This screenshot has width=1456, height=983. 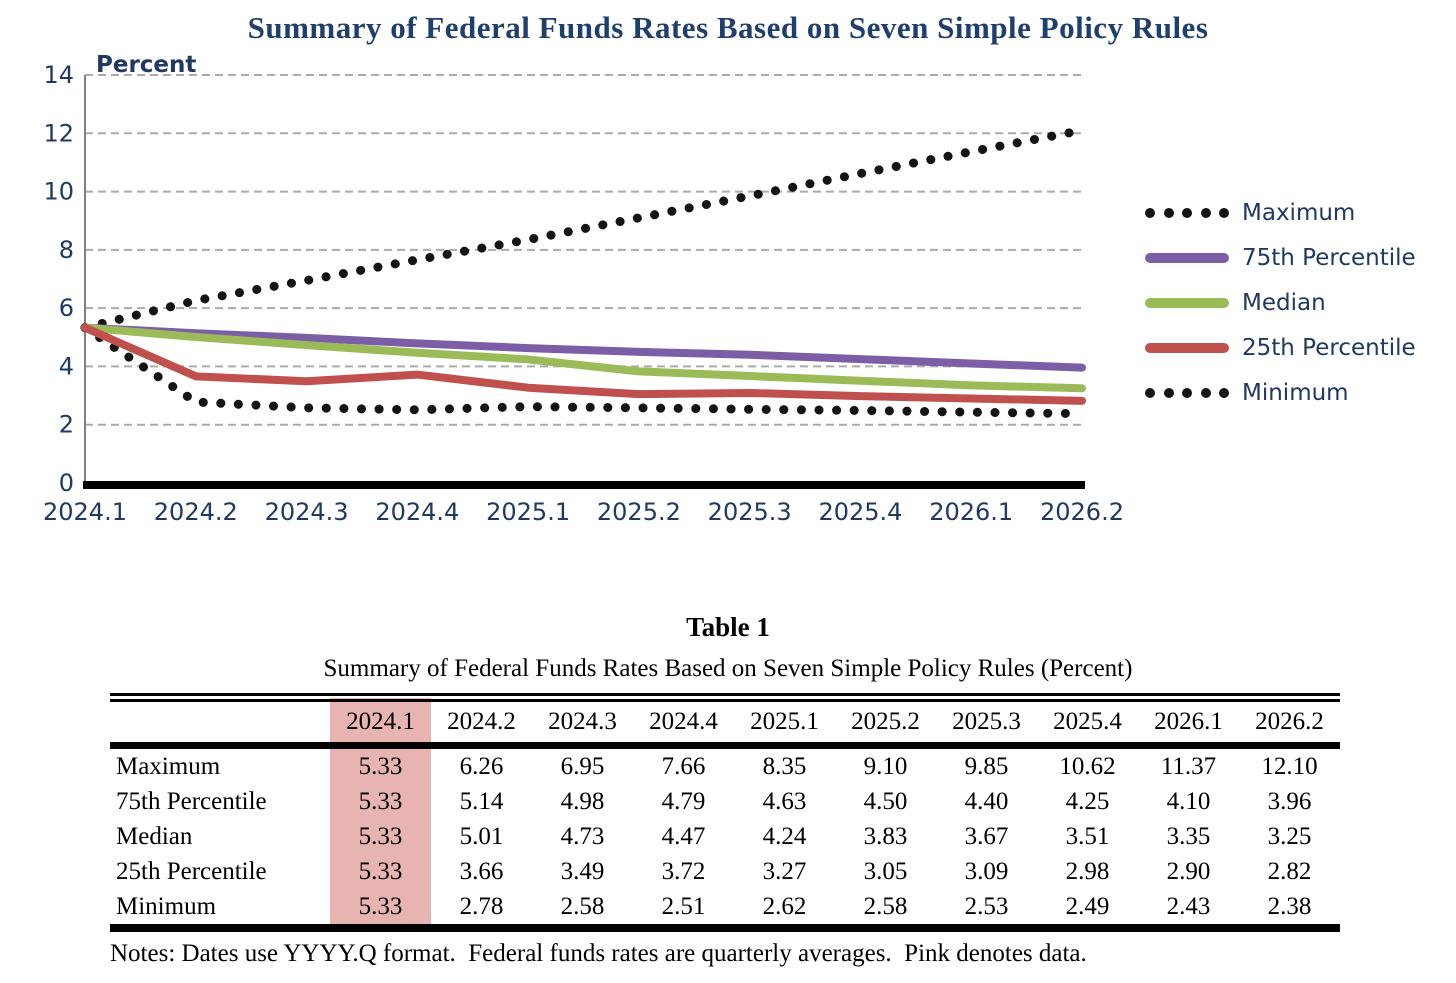 I want to click on x-tick-label: 2025.2, so click(x=639, y=512).